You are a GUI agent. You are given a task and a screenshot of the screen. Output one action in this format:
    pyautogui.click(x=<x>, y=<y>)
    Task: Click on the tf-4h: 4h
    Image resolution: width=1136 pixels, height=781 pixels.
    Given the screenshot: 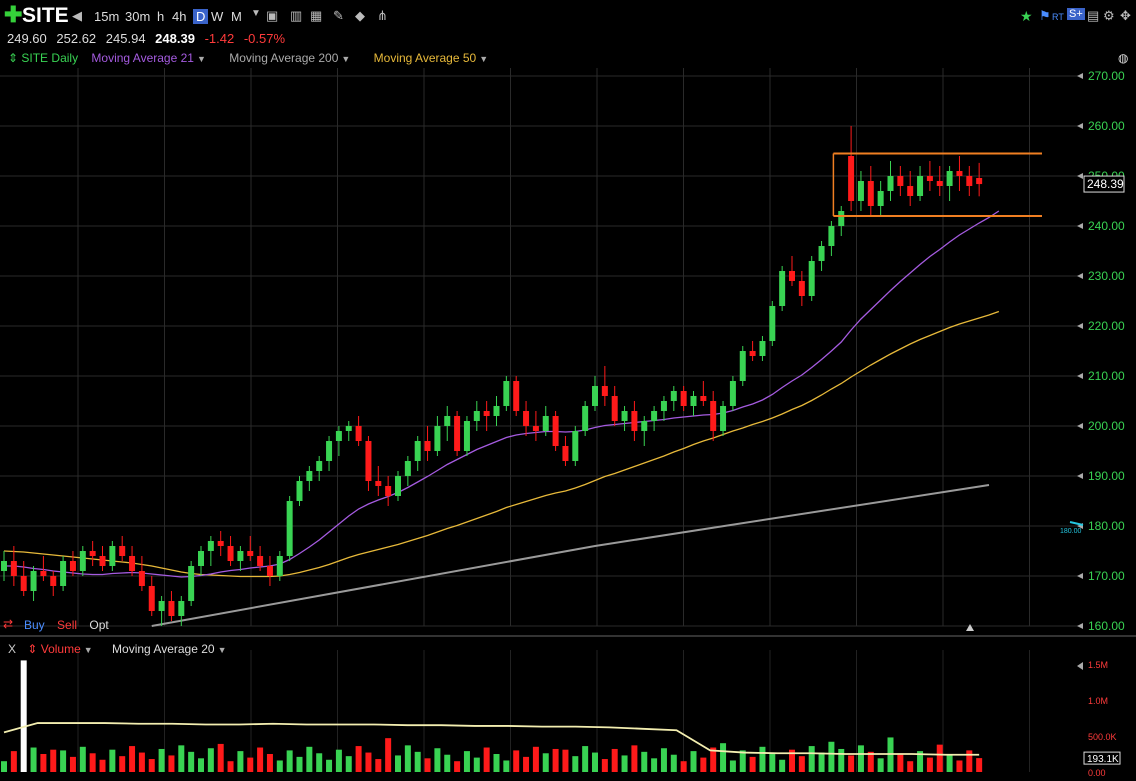 What is the action you would take?
    pyautogui.click(x=179, y=16)
    